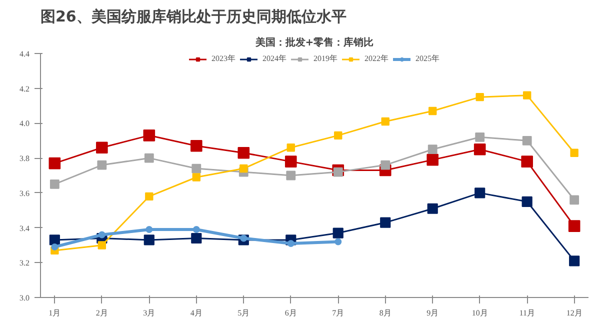  I want to click on y-tick-label: 3.0, so click(25, 298).